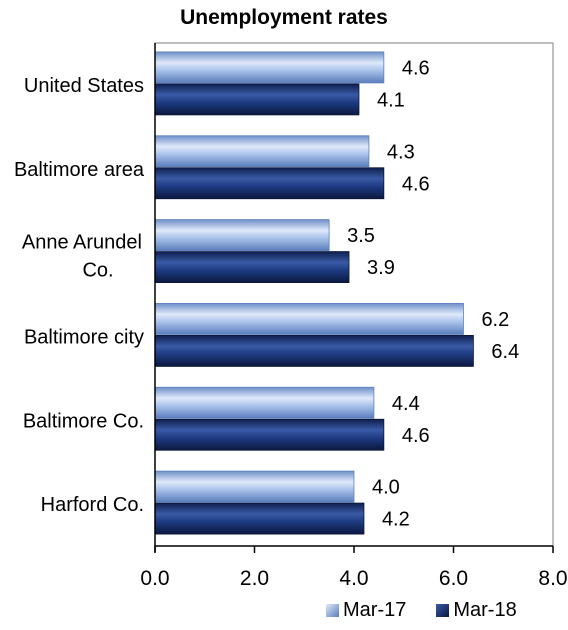 This screenshot has height=630, width=568. Describe the element at coordinates (485, 610) in the screenshot. I see `legend-label-mar-18: Mar-18` at that location.